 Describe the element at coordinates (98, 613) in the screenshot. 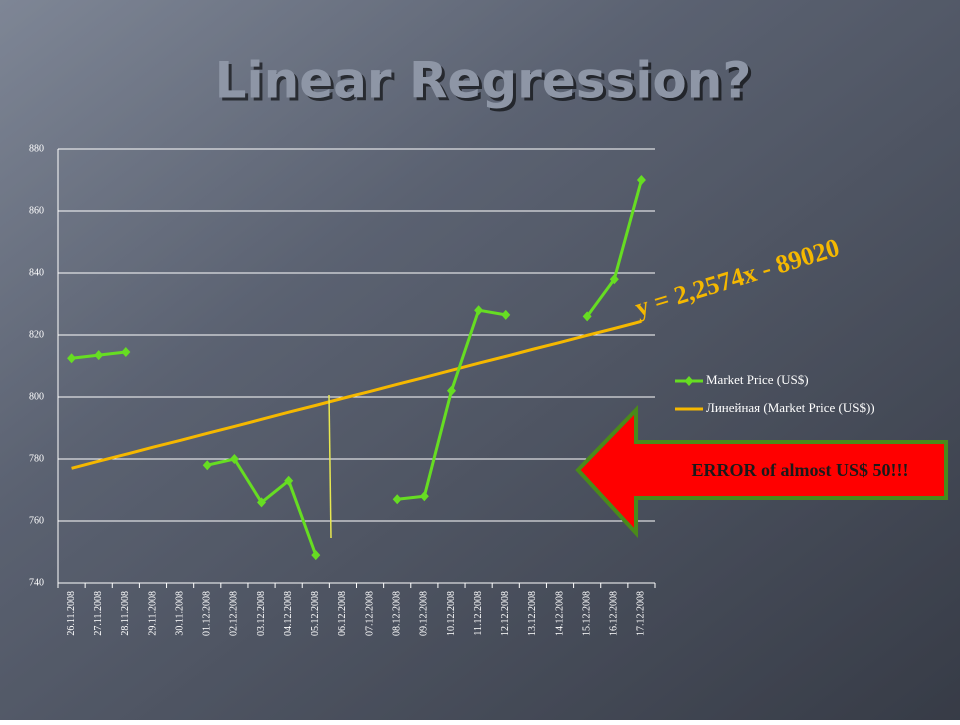

I see `x-tick-label: 27.11.2008` at that location.